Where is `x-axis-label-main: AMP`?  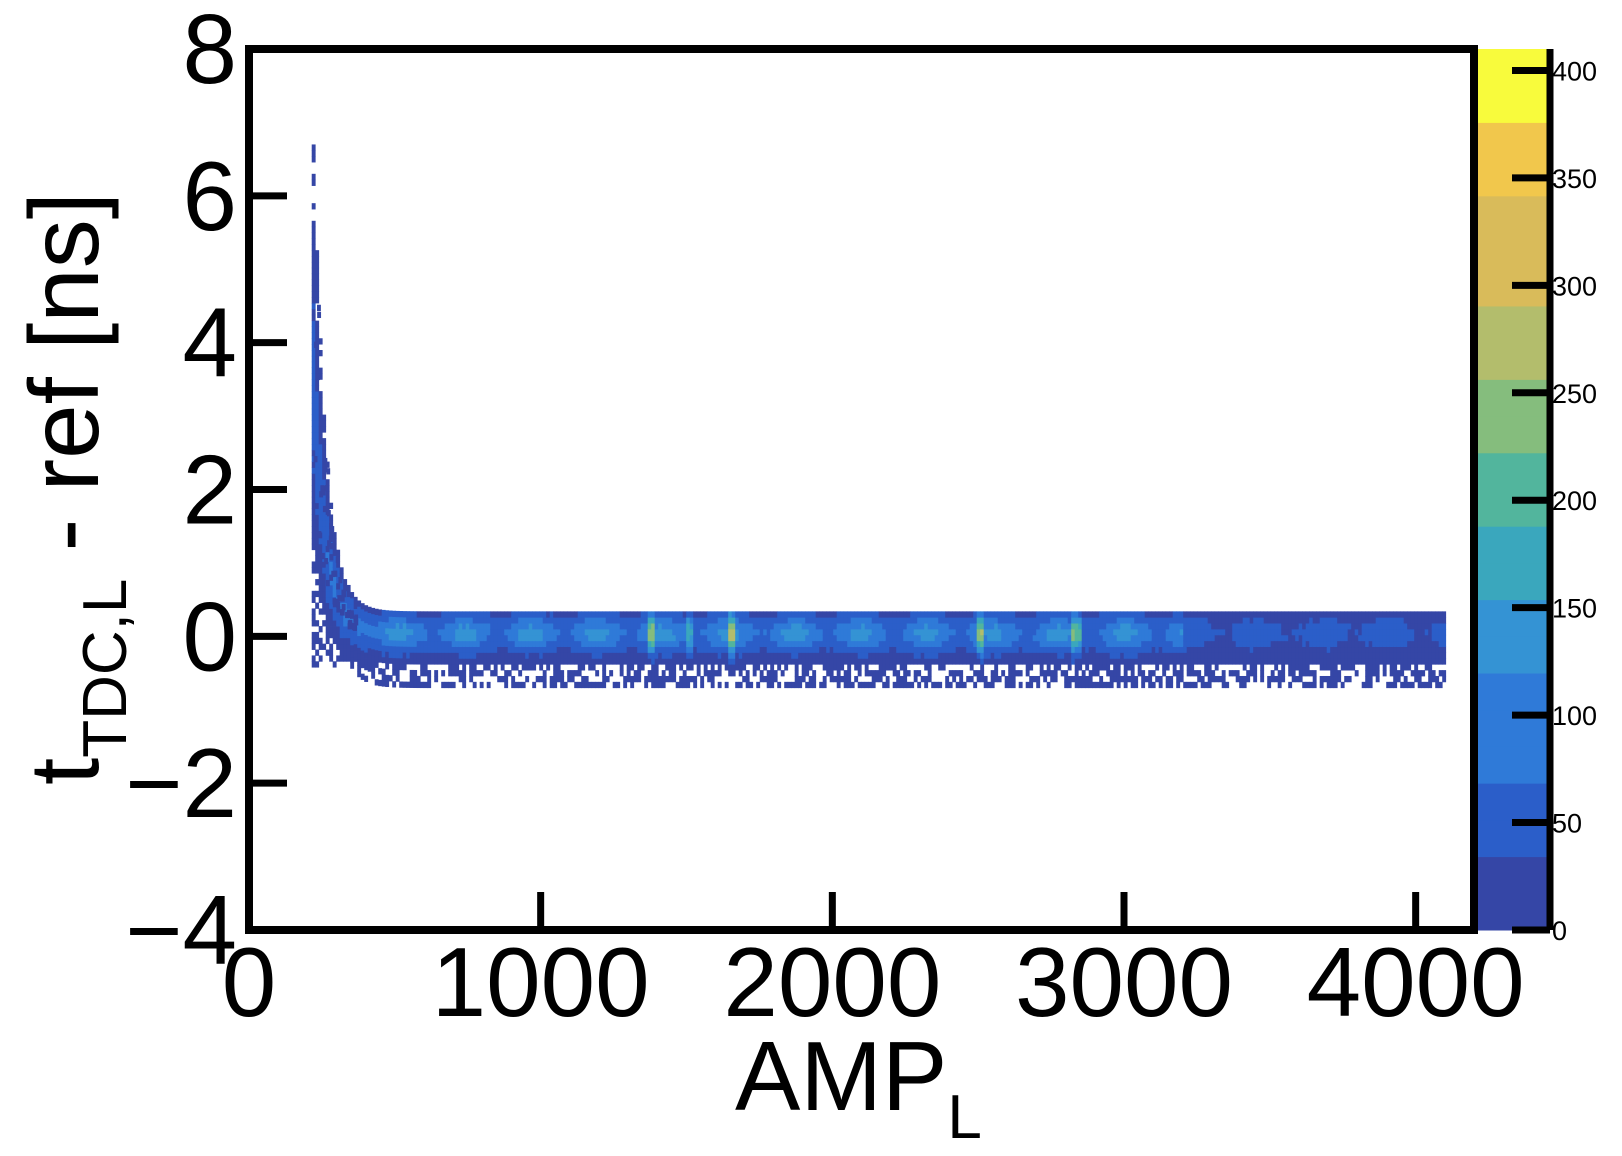
x-axis-label-main: AMP is located at coordinates (841, 1076).